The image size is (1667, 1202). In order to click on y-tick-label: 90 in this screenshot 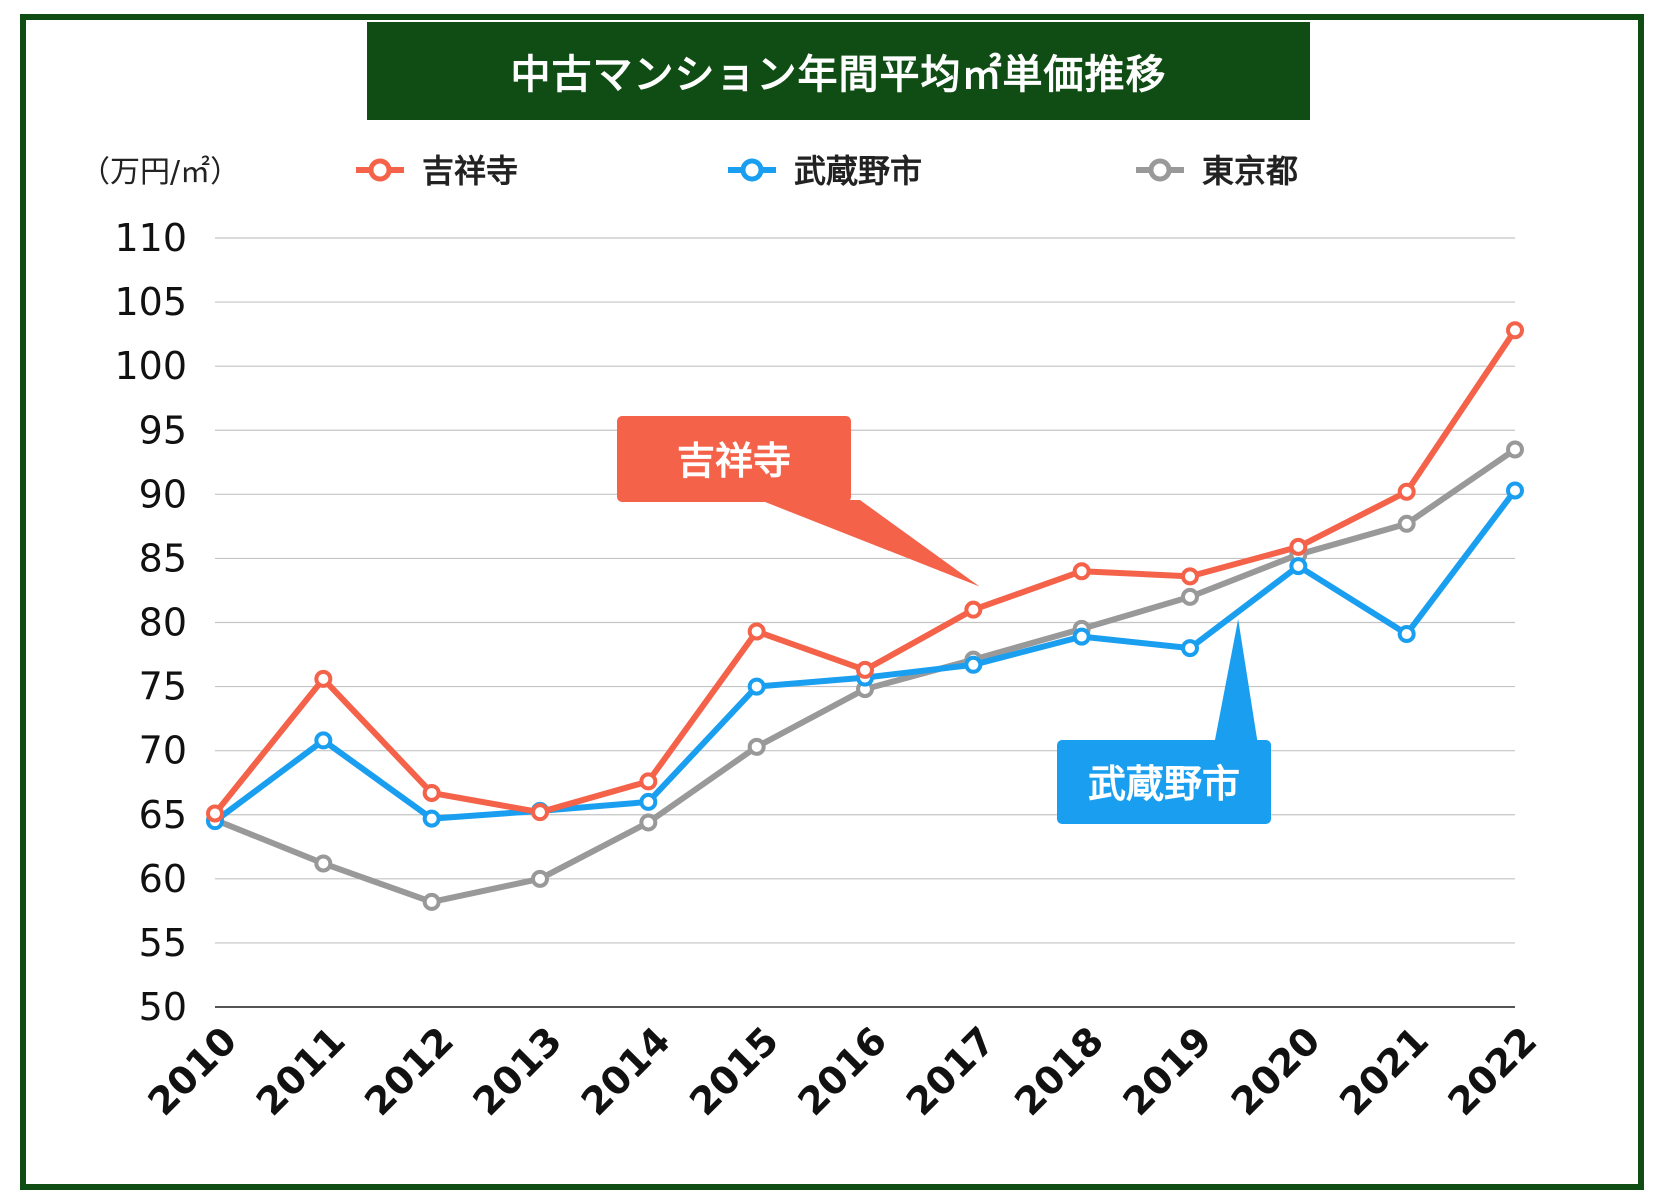, I will do `click(163, 494)`.